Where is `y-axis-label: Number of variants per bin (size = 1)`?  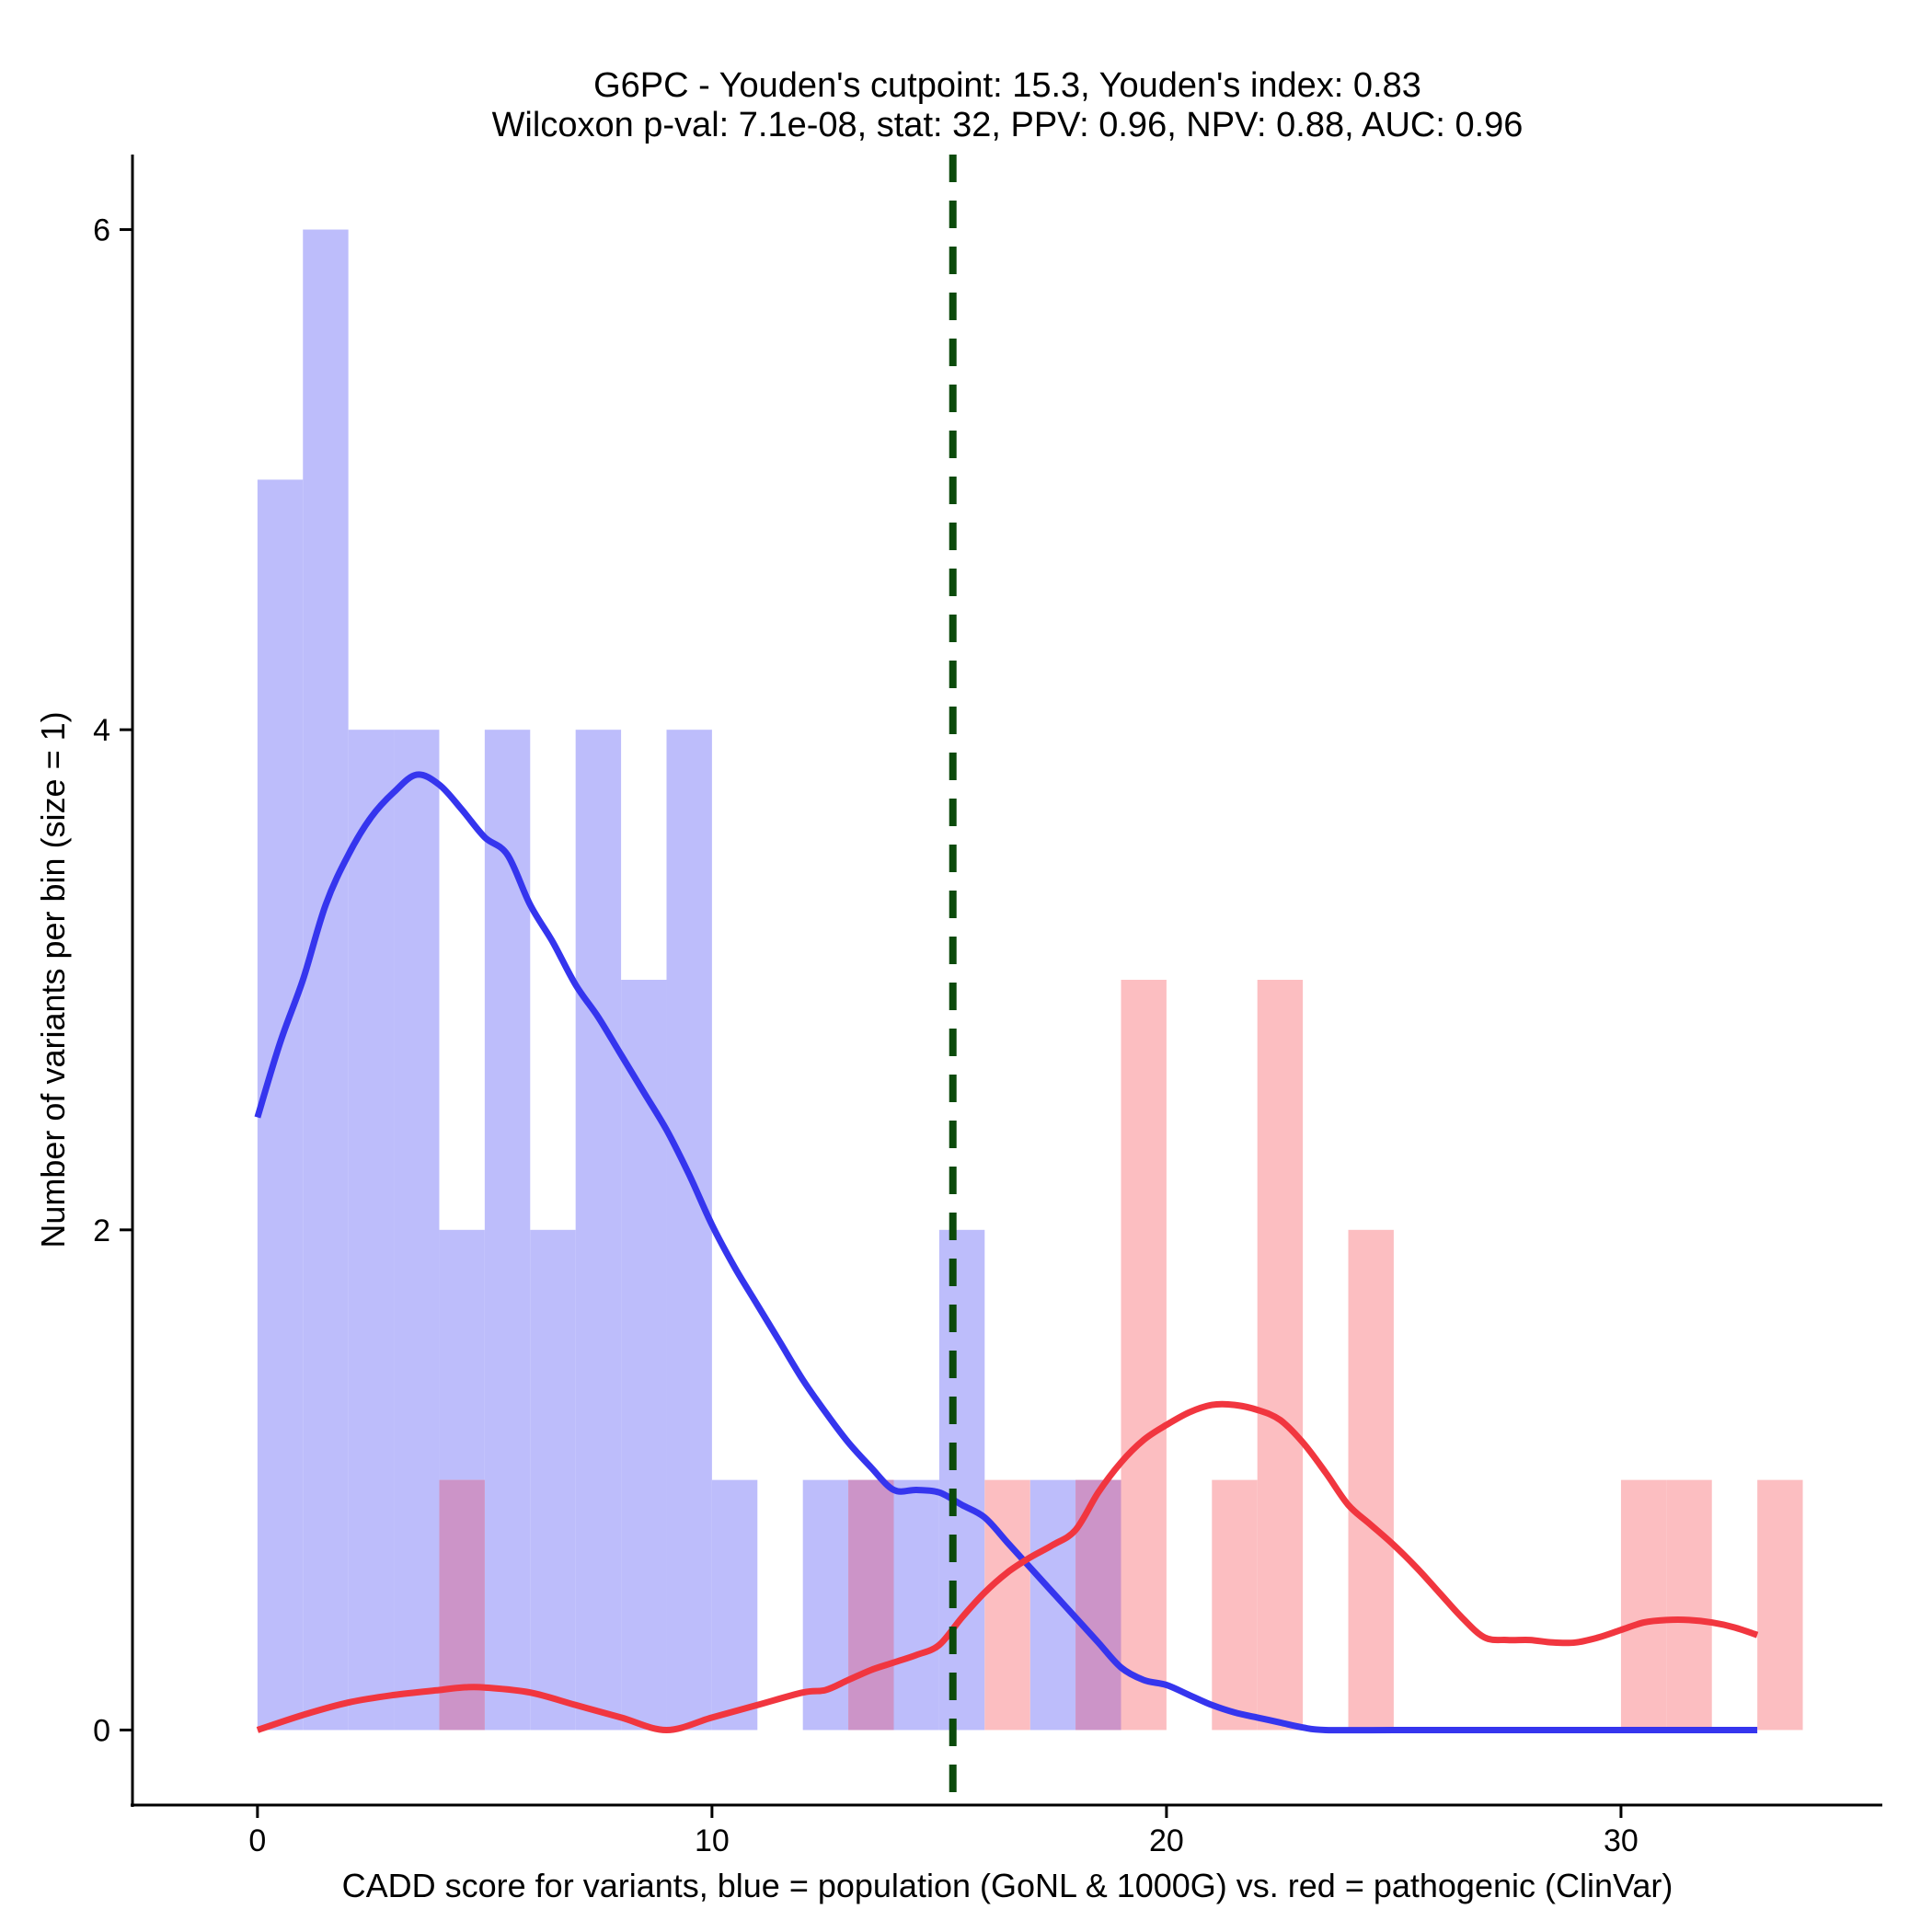 y-axis-label: Number of variants per bin (size = 1) is located at coordinates (53, 979).